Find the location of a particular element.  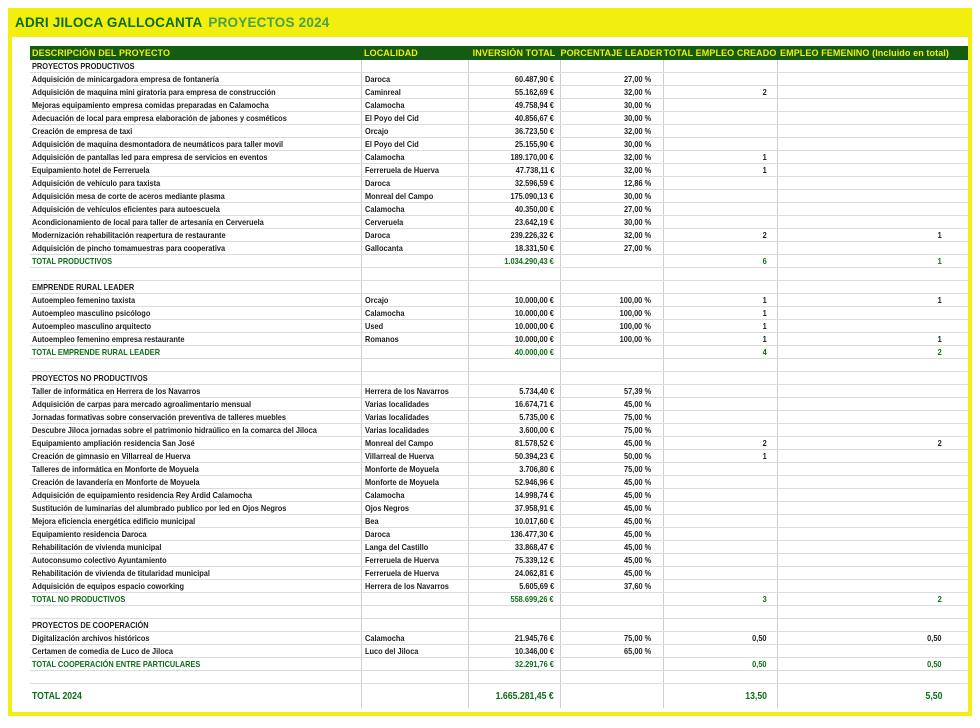

cell-desc: Autoempleo femenino empresa restaurante is located at coordinates (108, 339).